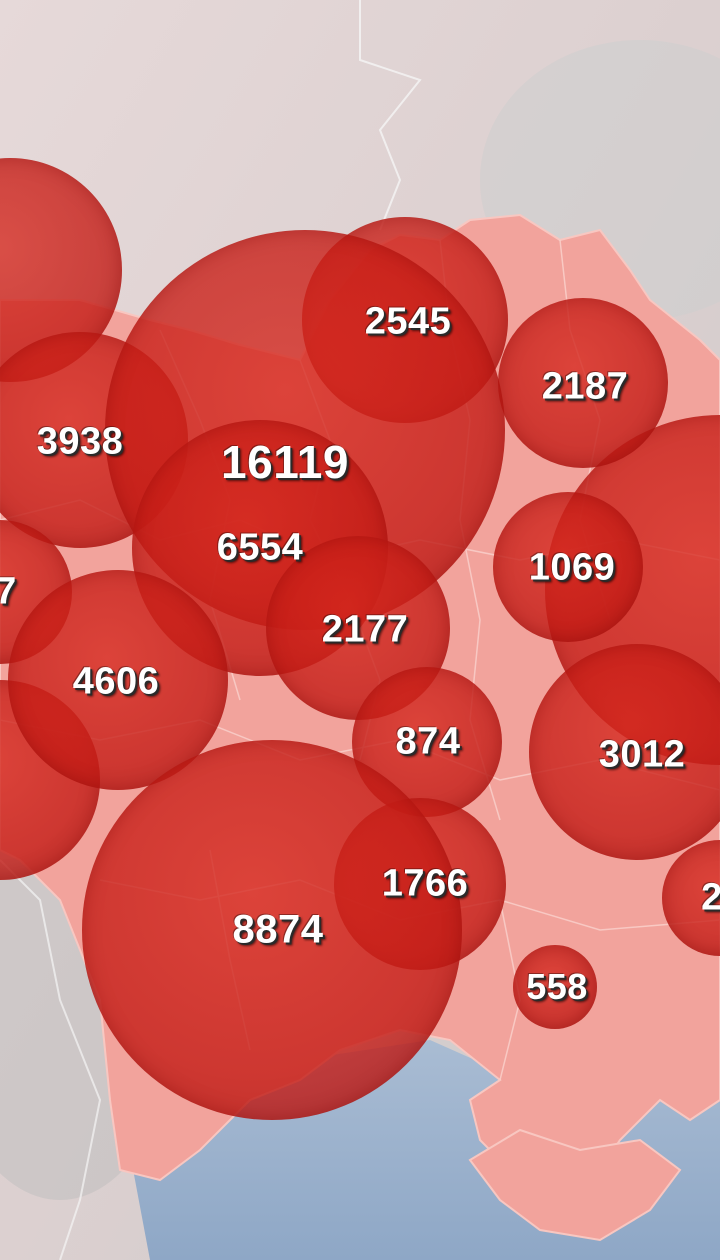 The width and height of the screenshot is (720, 1260). I want to click on region-value-label: 874, so click(428, 741).